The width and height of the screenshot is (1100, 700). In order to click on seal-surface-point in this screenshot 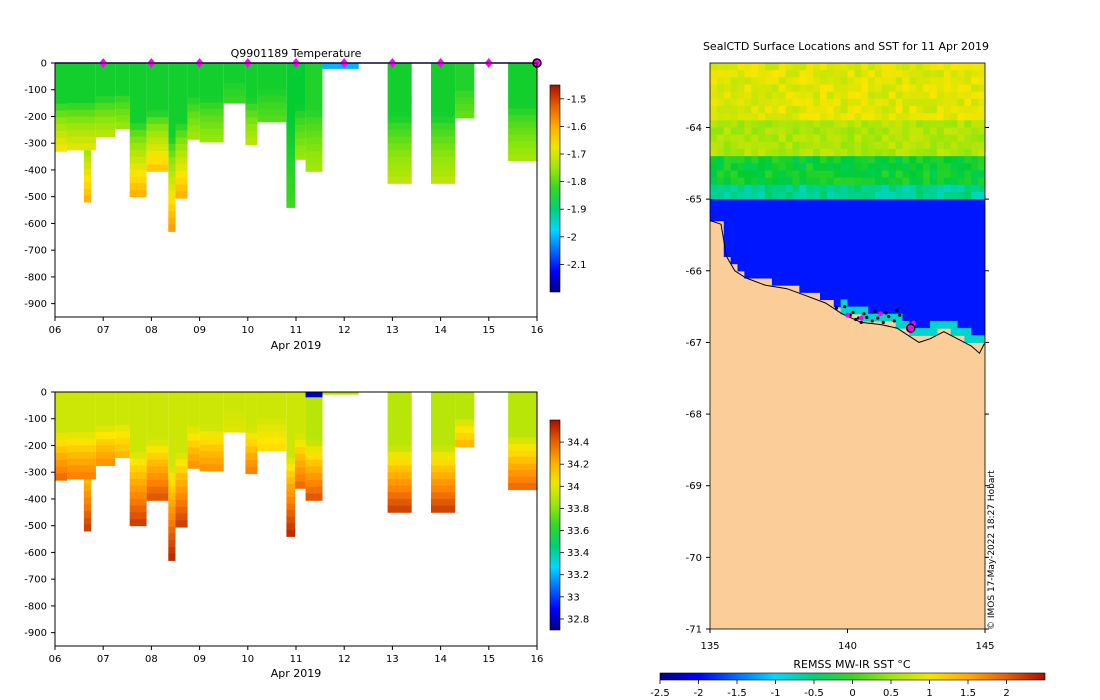, I will do `click(897, 310)`.